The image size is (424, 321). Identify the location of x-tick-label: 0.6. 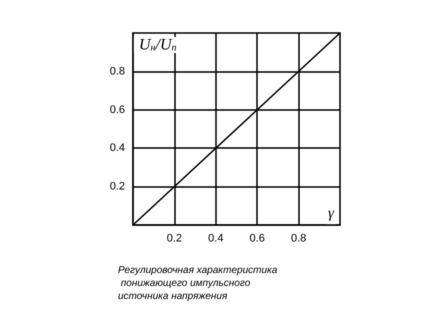
(257, 238).